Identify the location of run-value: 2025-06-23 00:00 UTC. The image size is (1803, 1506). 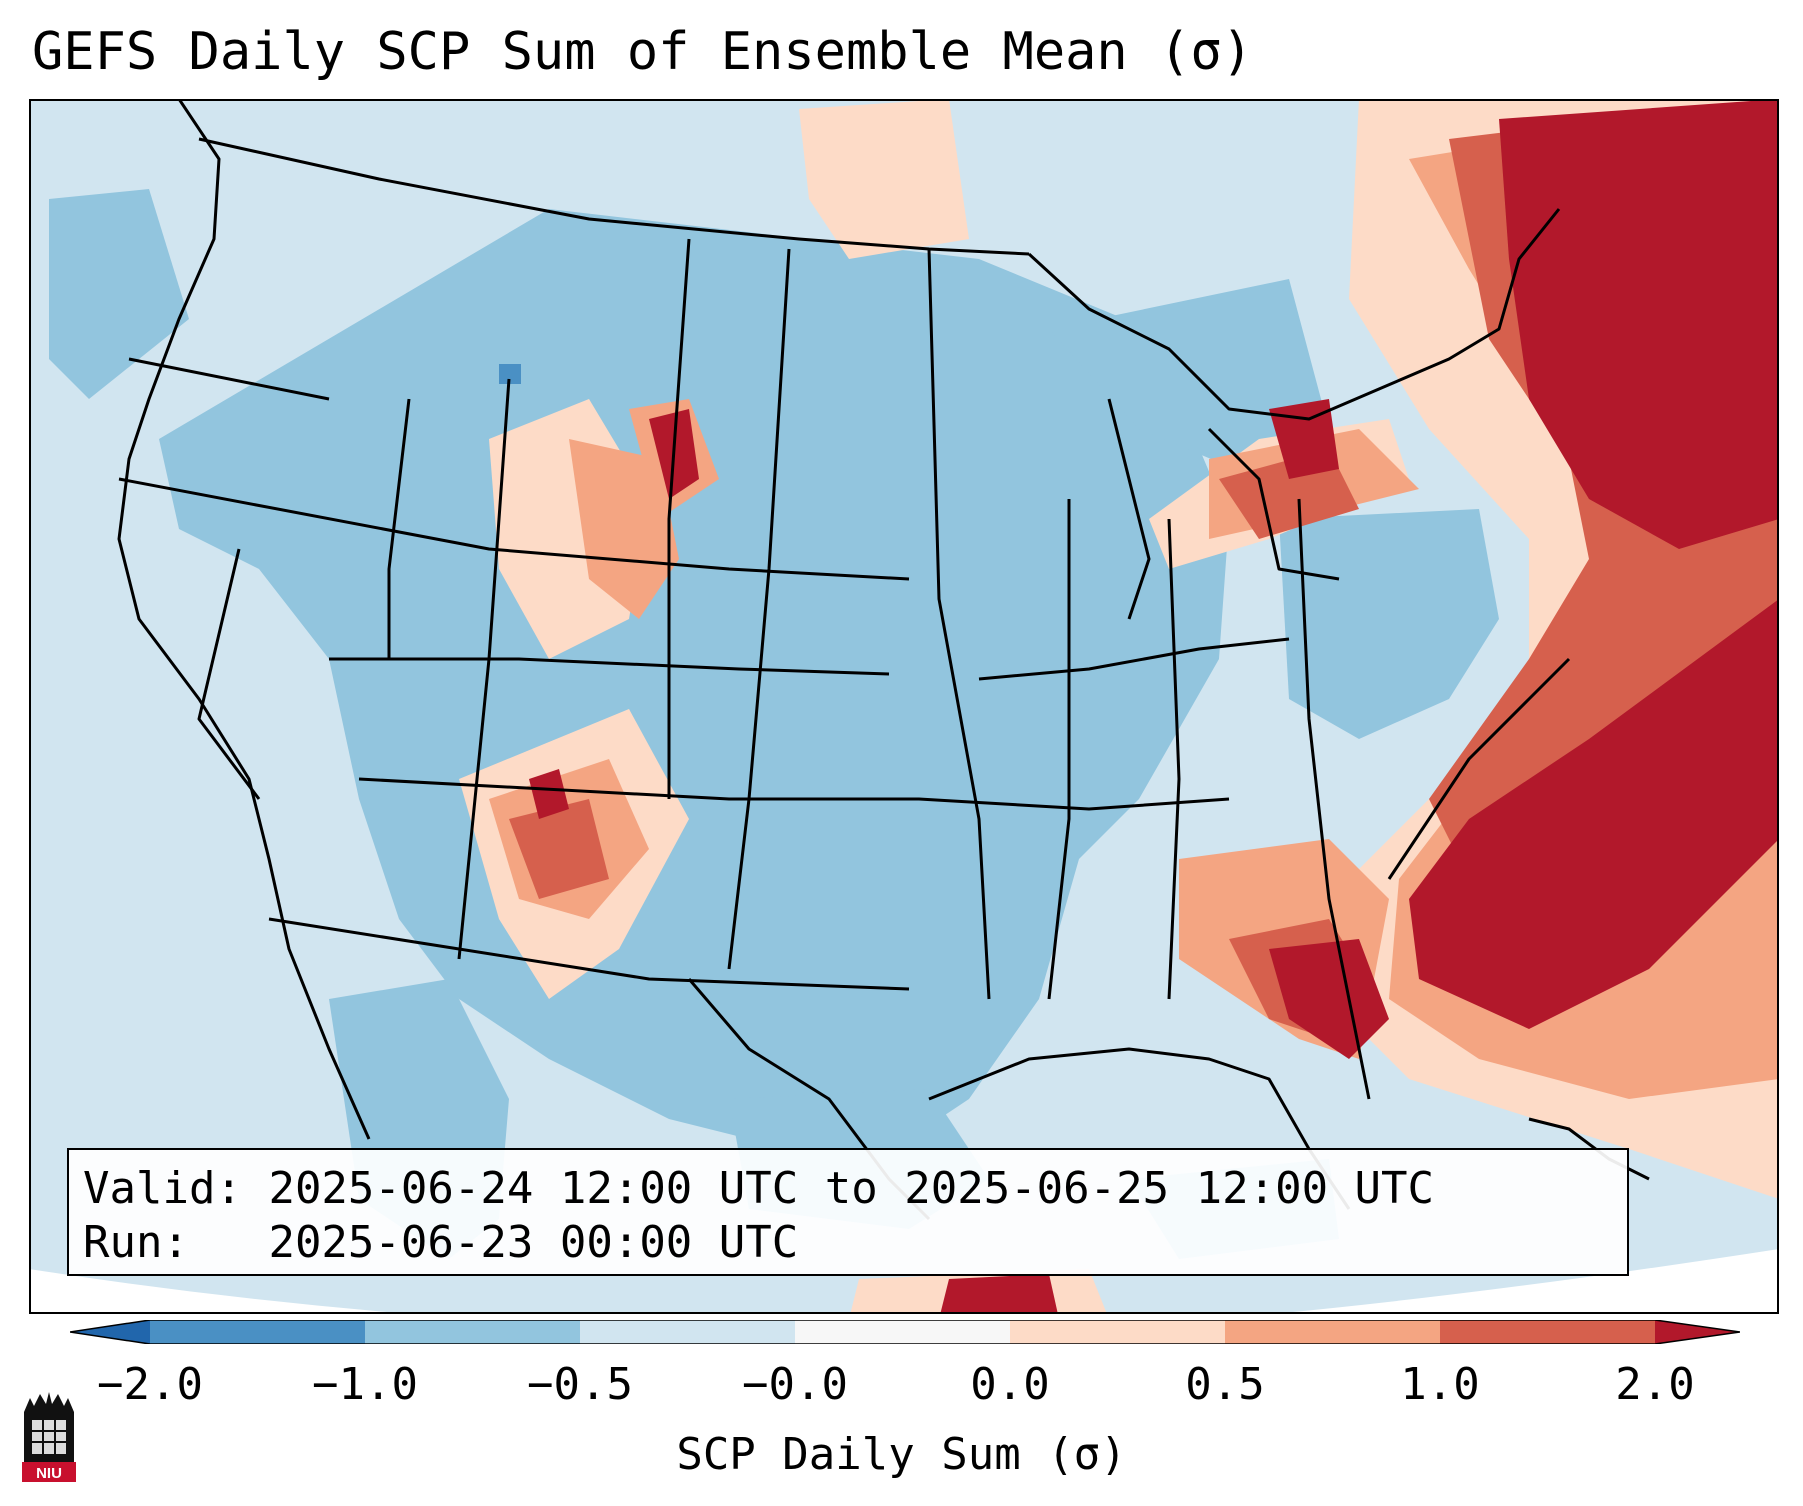
(533, 1242).